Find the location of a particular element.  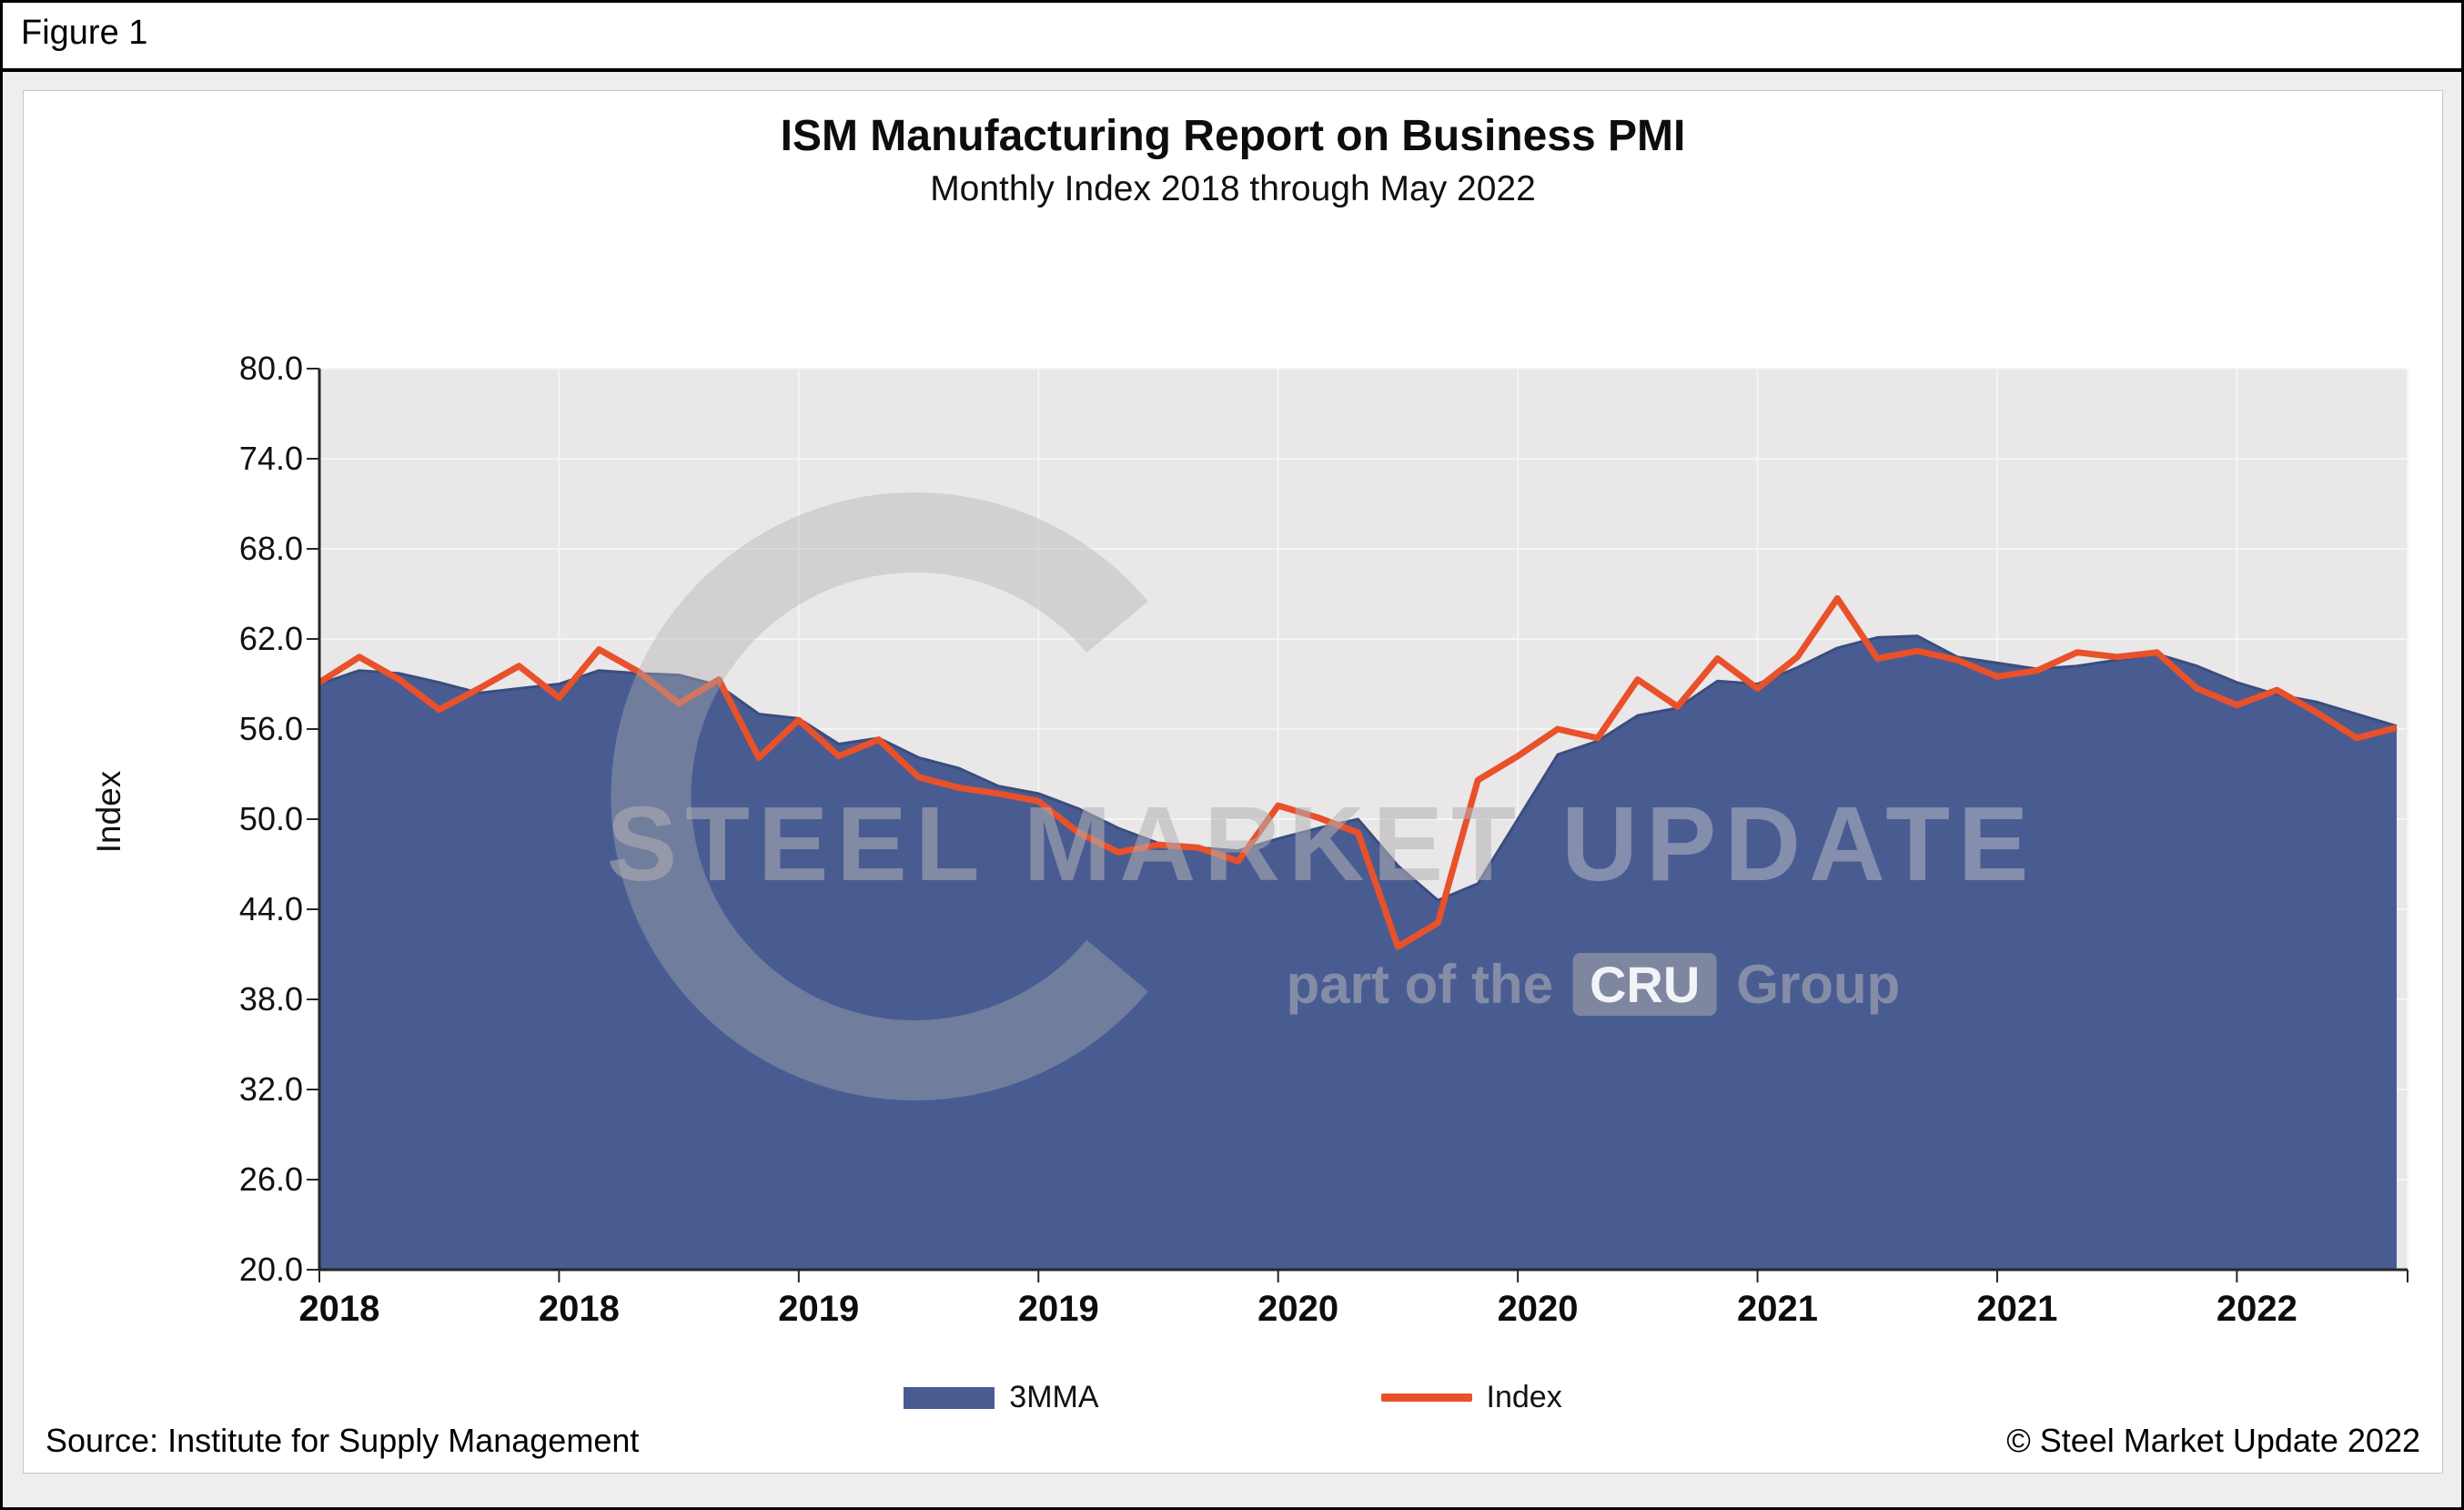

y-tick-label: 38.0 is located at coordinates (270, 999).